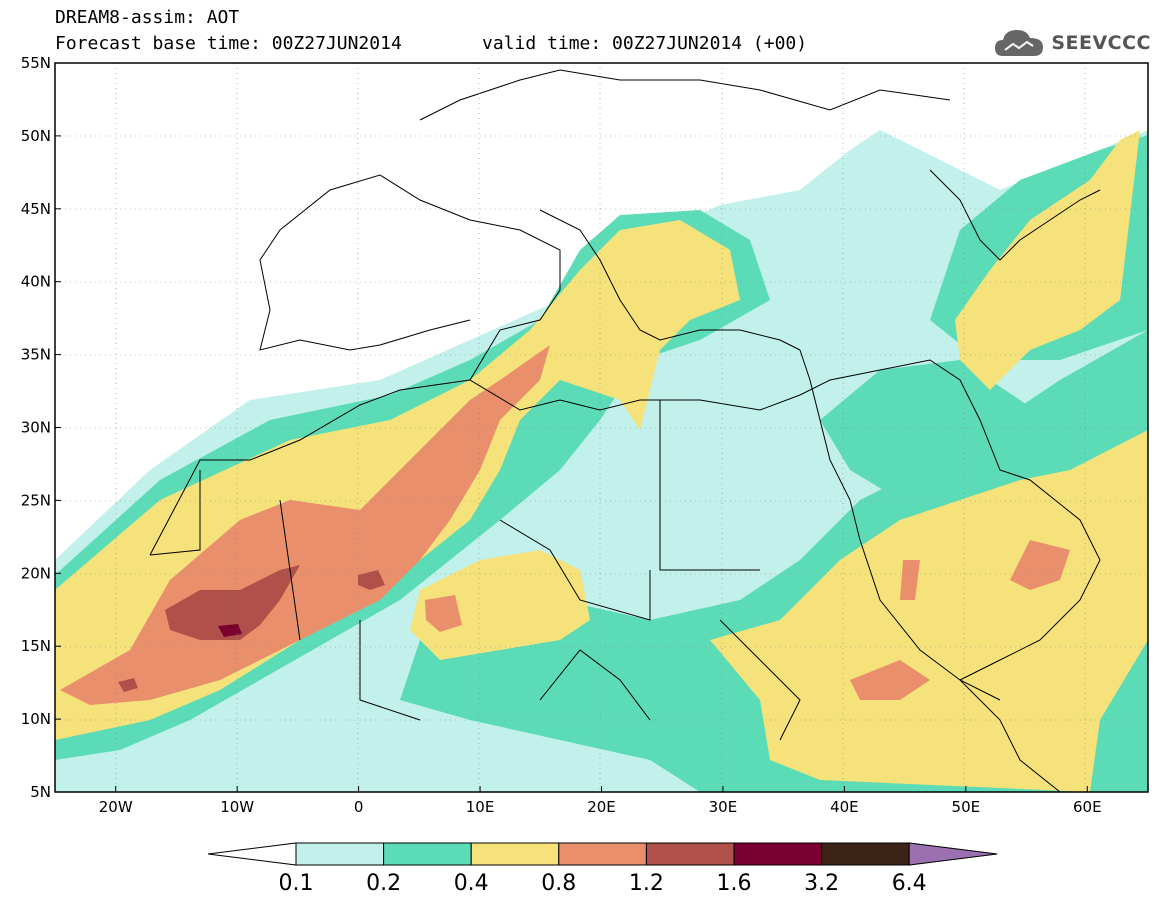  I want to click on longitude-labels: 20W 10W 0 10E 20E 30E 40E 50E 60E, so click(600, 801).